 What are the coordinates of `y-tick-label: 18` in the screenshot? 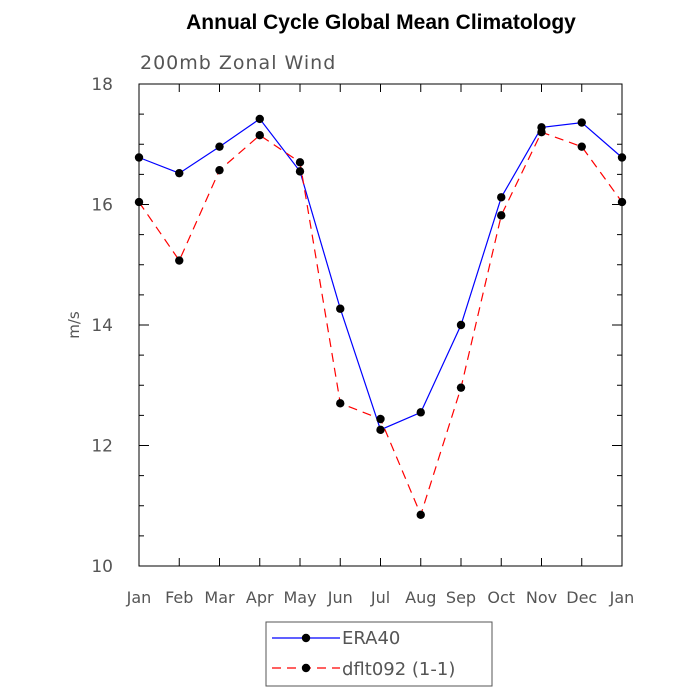 It's located at (102, 85).